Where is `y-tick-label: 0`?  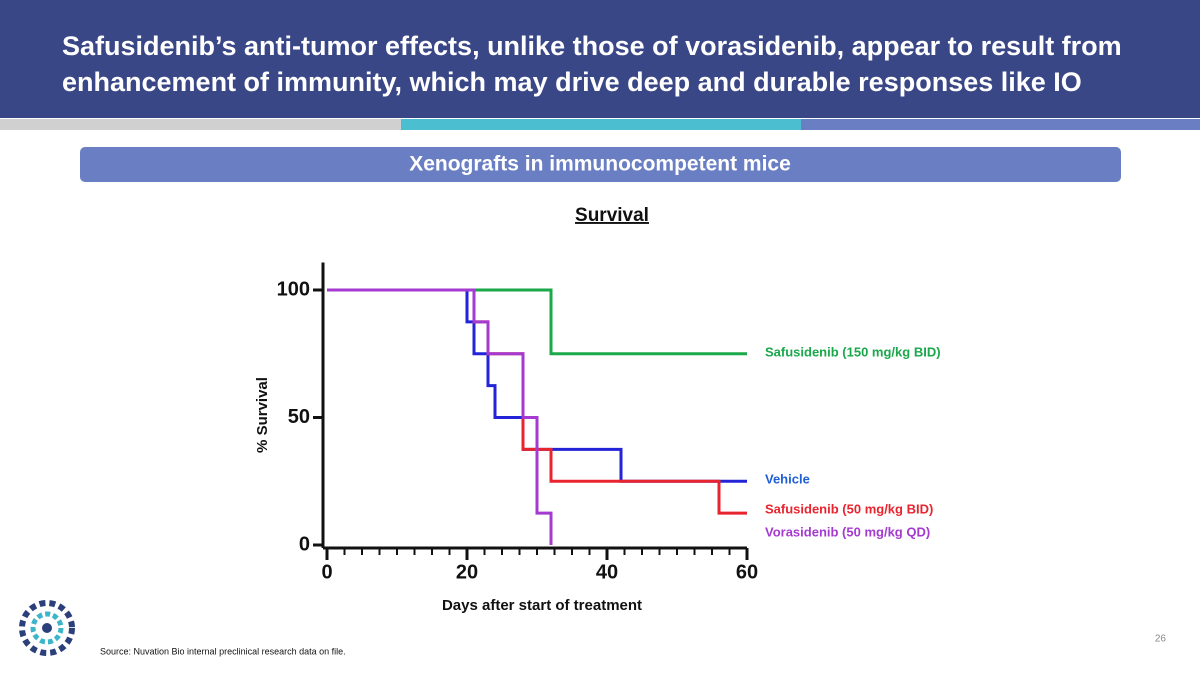
y-tick-label: 0 is located at coordinates (304, 544).